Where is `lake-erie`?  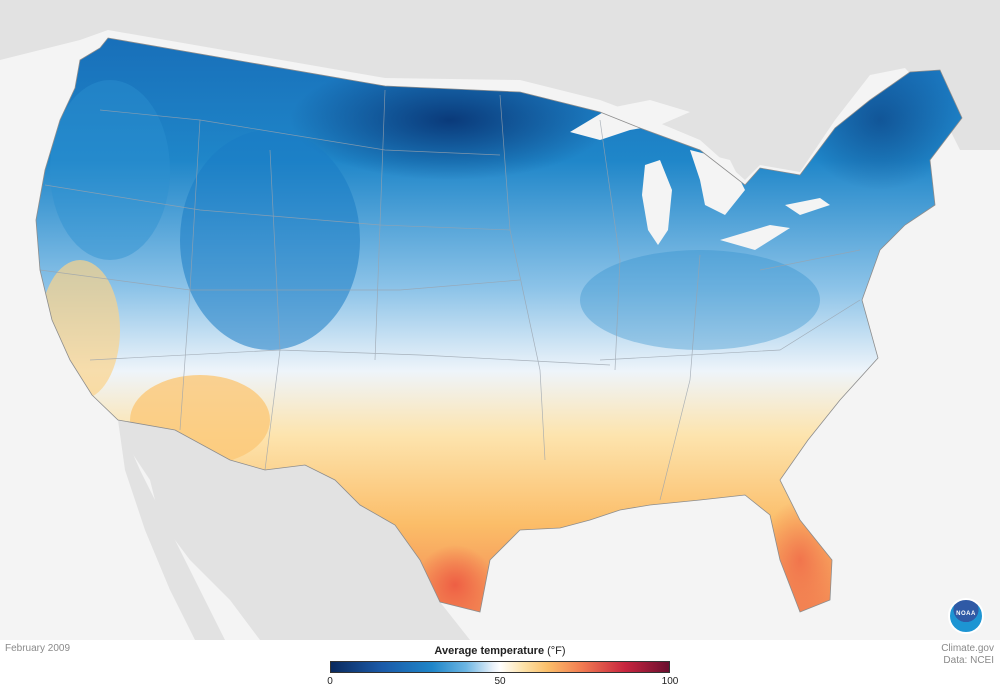 lake-erie is located at coordinates (755, 237).